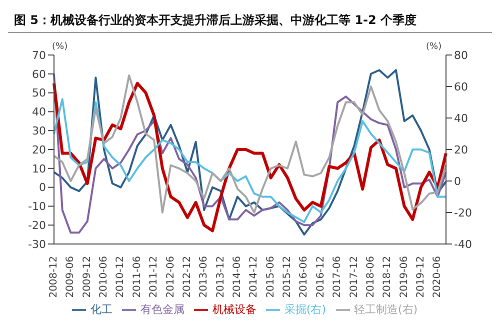 This screenshot has width=500, height=329. I want to click on x-tick-label: 2019-06, so click(404, 277).